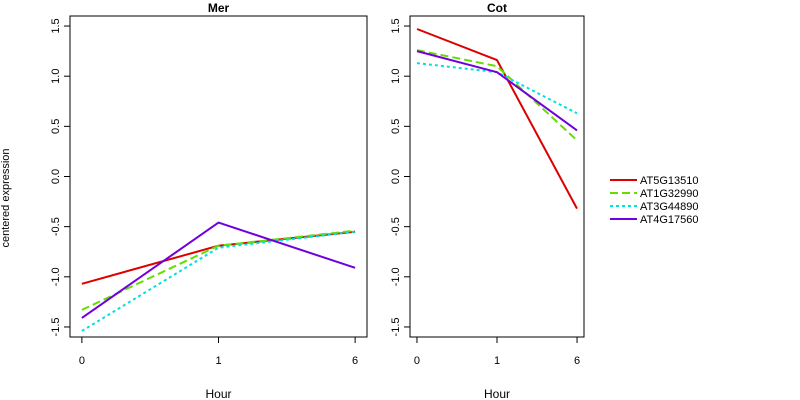  Describe the element at coordinates (6, 197) in the screenshot. I see `y-axis-label: centered expression` at that location.